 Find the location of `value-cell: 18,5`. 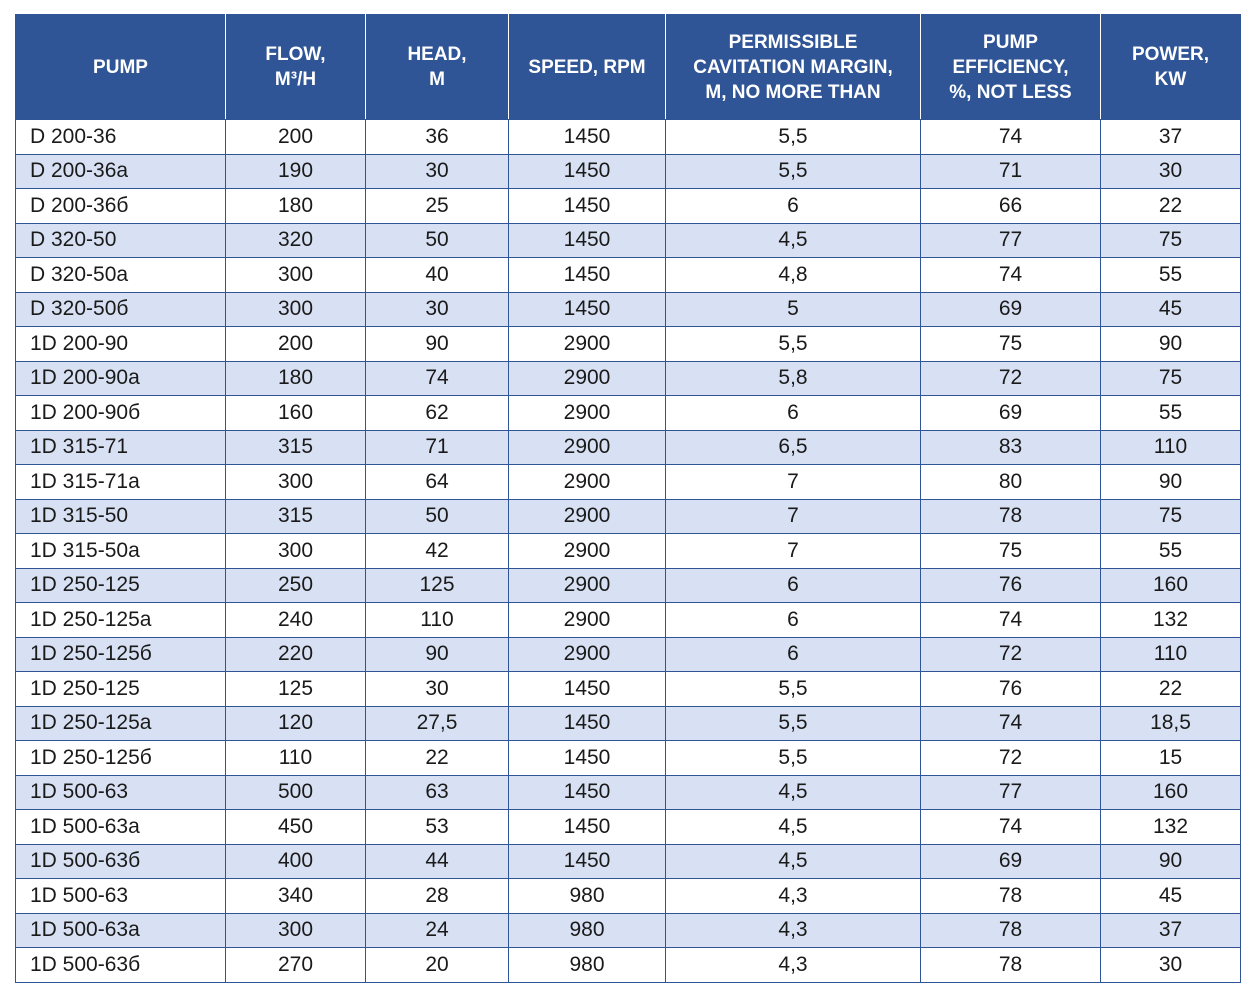

value-cell: 18,5 is located at coordinates (1170, 723).